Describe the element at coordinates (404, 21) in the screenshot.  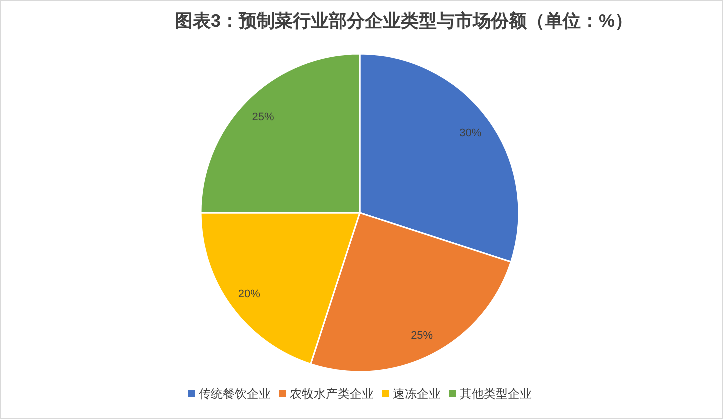
I see `title: 图表3：预制菜行业部分企业类型与市场份额（单位：%）` at that location.